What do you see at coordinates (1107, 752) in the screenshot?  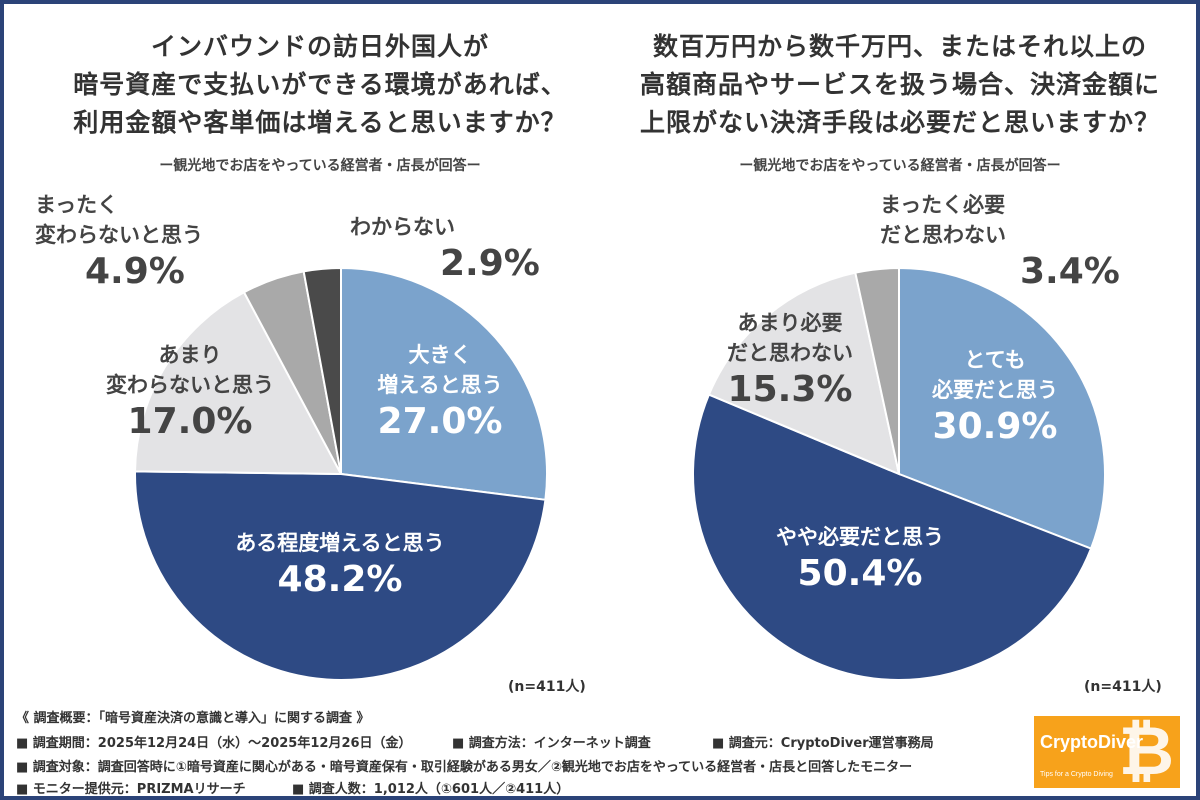 I see `cryptodiver-logo: ₿ CryptoDiver Tips for a Crypto Diving` at bounding box center [1107, 752].